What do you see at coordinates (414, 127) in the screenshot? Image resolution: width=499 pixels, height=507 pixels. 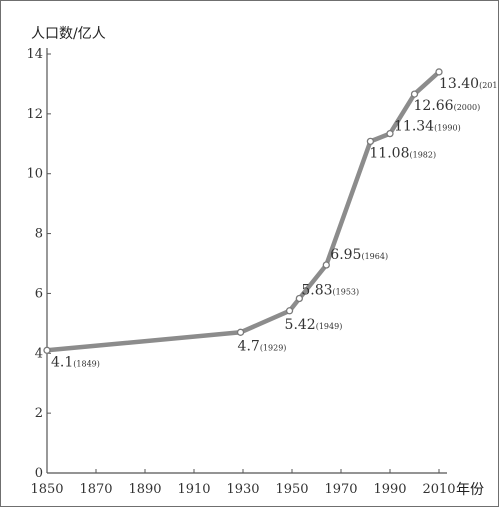 I see `data-label-value: 11.34` at bounding box center [414, 127].